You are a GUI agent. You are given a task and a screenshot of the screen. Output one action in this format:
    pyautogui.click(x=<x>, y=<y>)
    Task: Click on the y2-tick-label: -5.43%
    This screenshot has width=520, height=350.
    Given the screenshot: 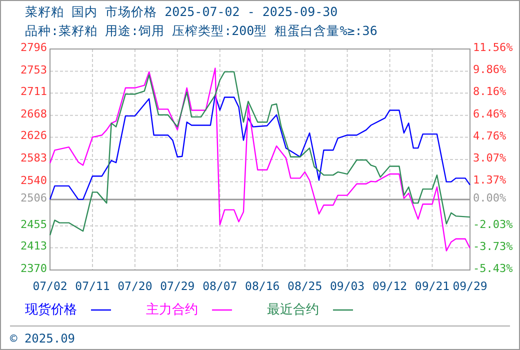 What is the action you would take?
    pyautogui.click(x=493, y=269)
    